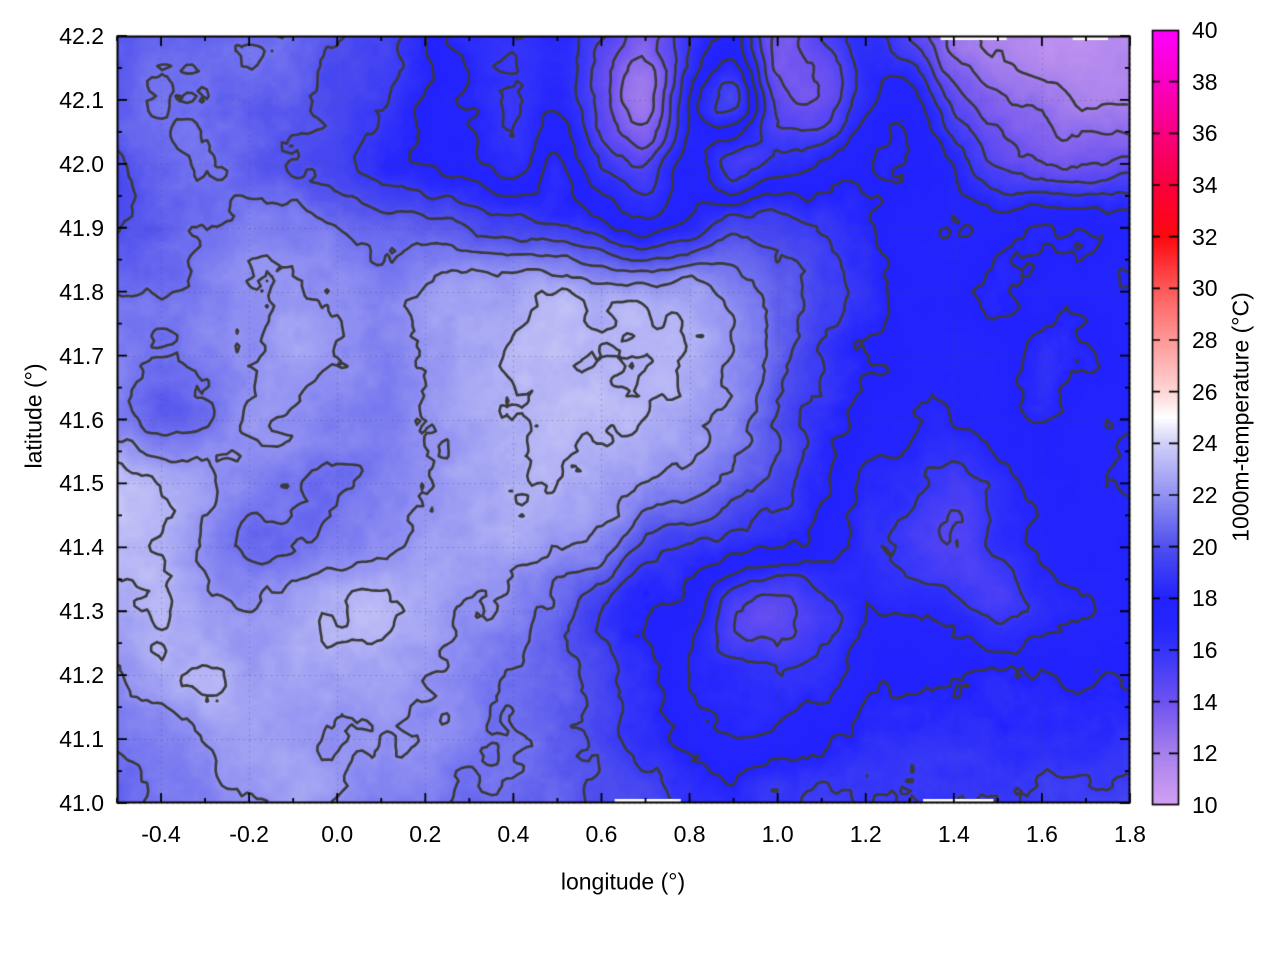 The image size is (1280, 960). Describe the element at coordinates (1240, 417) in the screenshot. I see `colorbar-title: 1000m-temperature (°C)` at that location.